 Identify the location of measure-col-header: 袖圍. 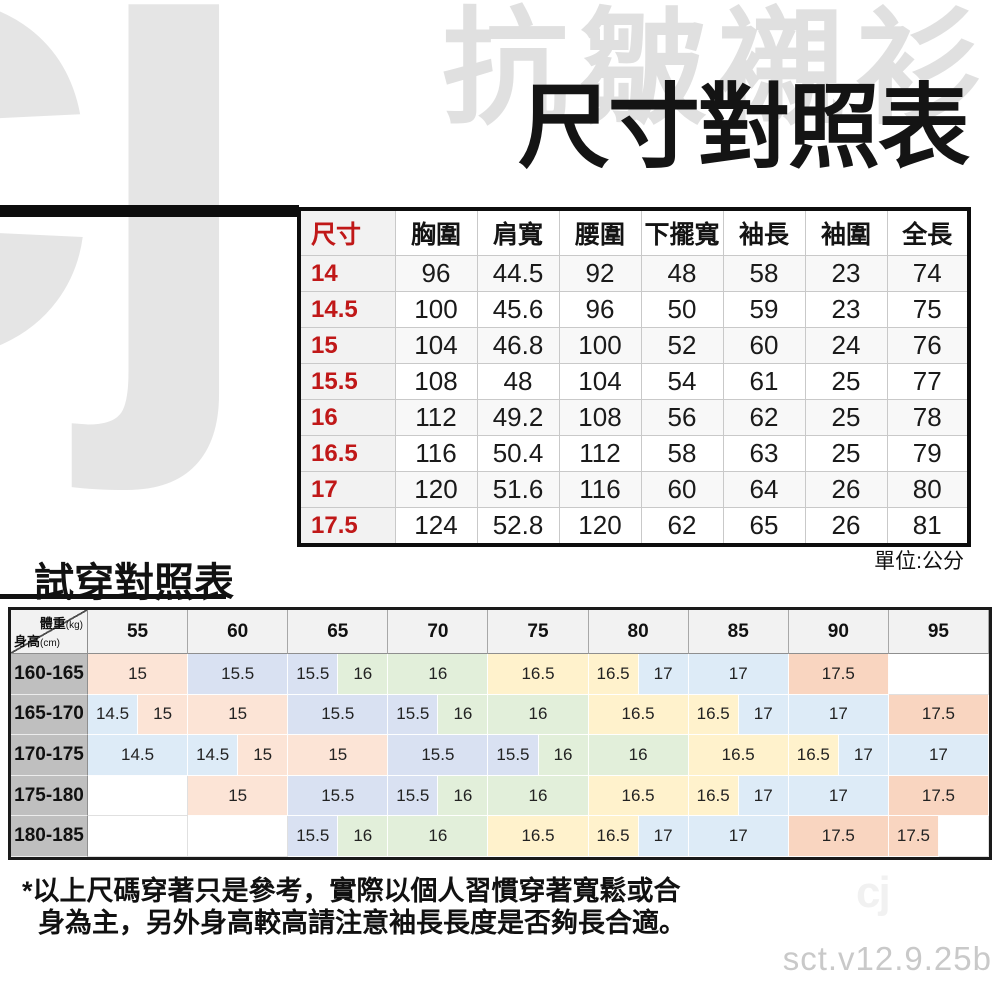
(846, 232).